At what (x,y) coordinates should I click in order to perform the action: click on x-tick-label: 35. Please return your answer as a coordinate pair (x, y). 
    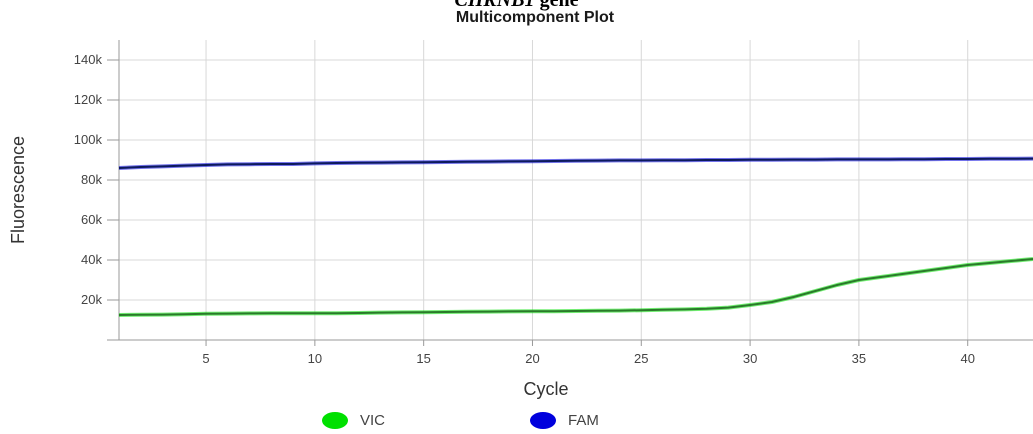
    Looking at the image, I should click on (859, 358).